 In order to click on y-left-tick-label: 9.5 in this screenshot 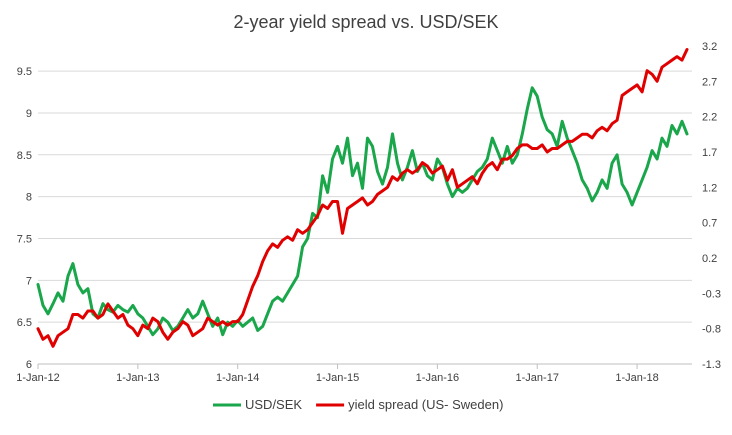, I will do `click(24, 72)`.